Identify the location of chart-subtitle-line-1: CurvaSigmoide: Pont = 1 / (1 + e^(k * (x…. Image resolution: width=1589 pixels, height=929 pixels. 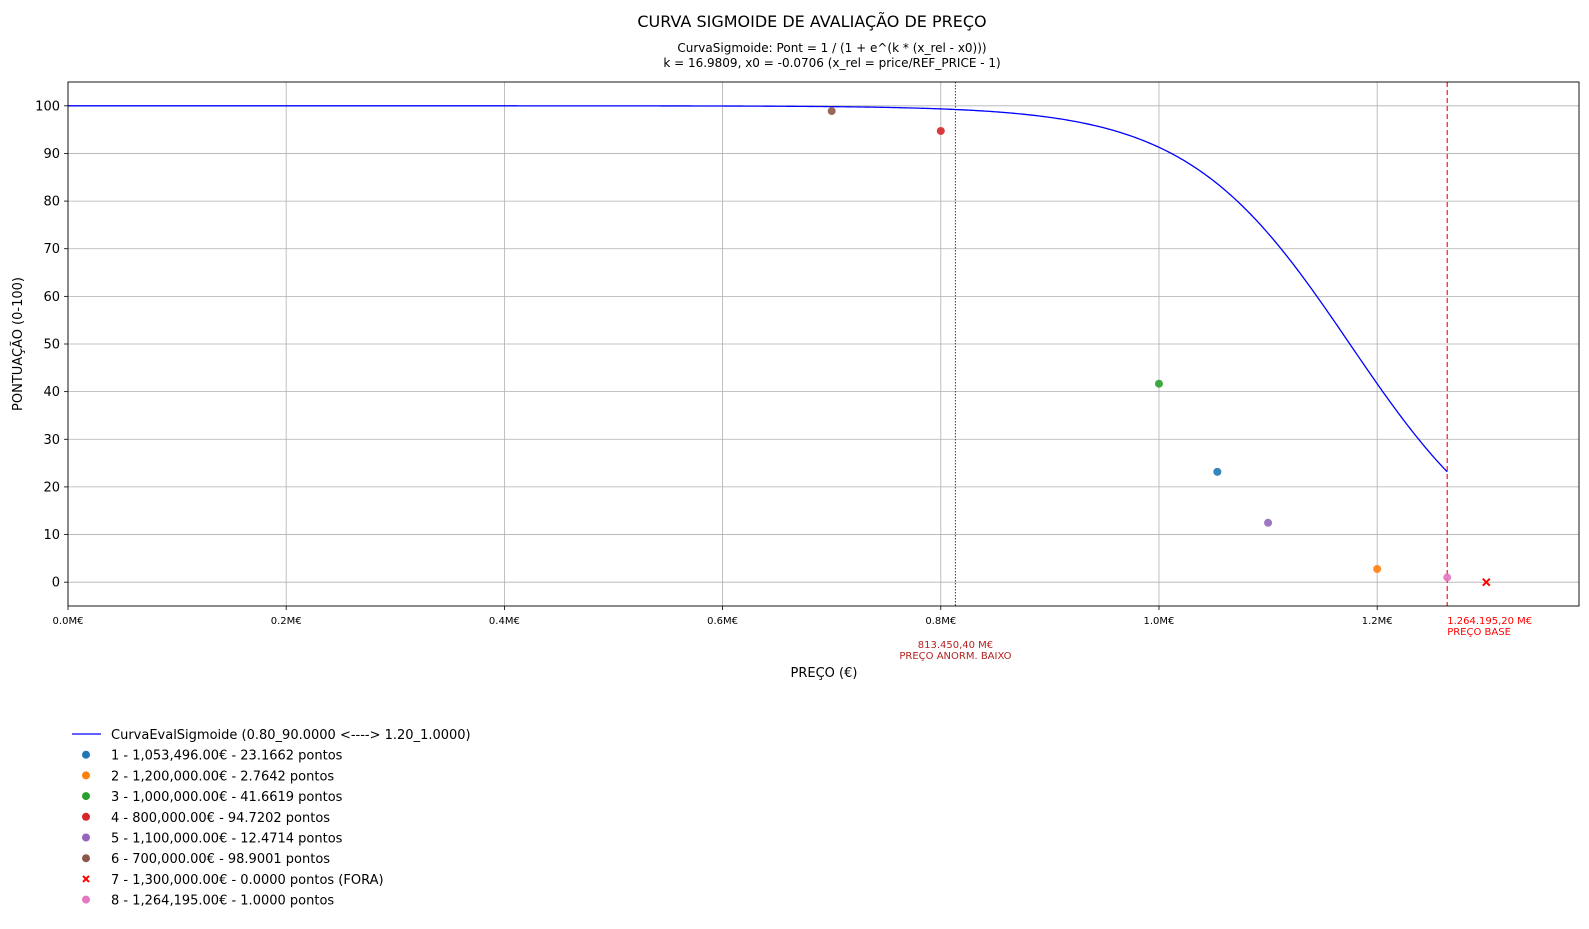
(831, 48).